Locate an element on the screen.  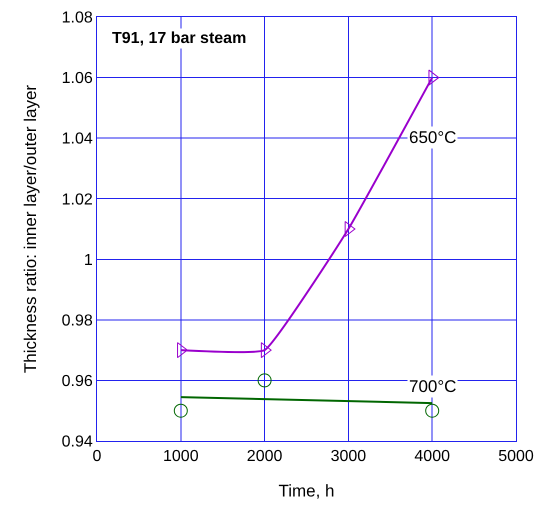
x-tick-label: 3000 is located at coordinates (348, 457).